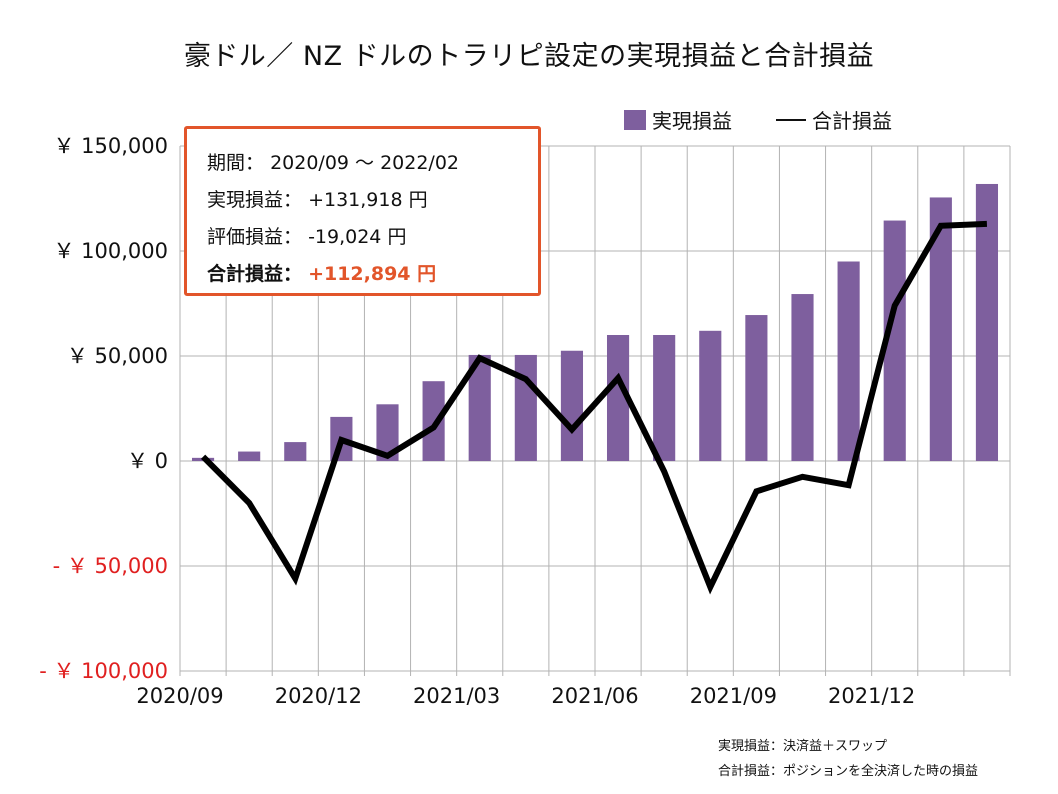 Image resolution: width=1058 pixels, height=794 pixels. I want to click on period-label: 期間：, so click(236, 163).